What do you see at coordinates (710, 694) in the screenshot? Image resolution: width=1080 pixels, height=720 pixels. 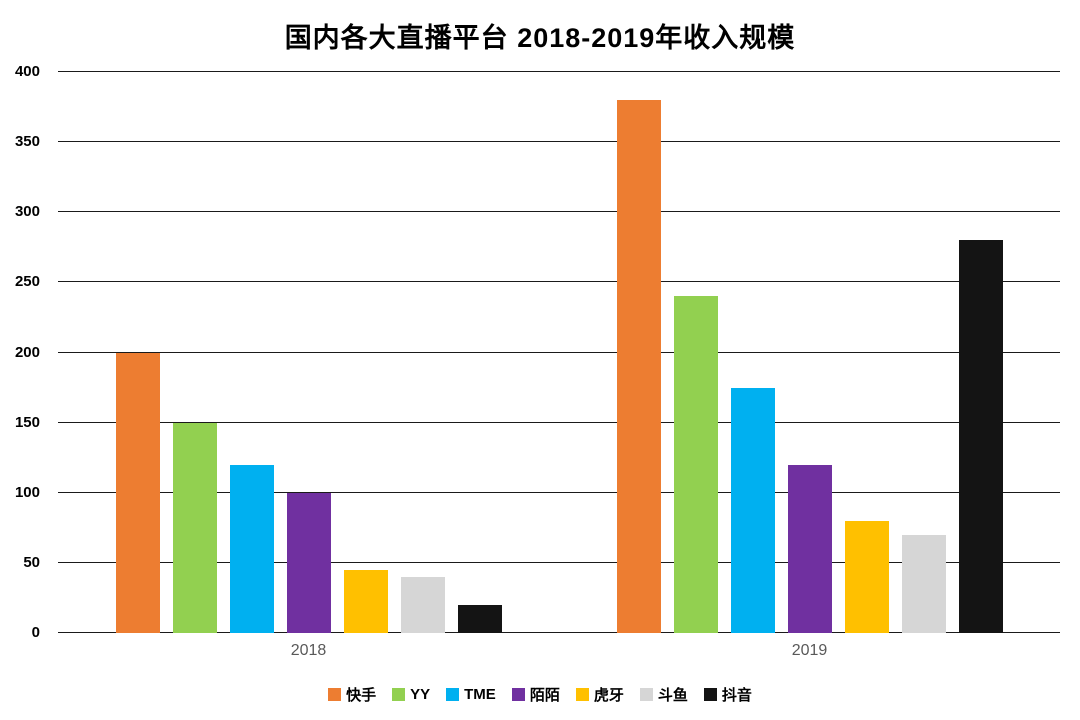 I see `legend-swatch-抖音` at bounding box center [710, 694].